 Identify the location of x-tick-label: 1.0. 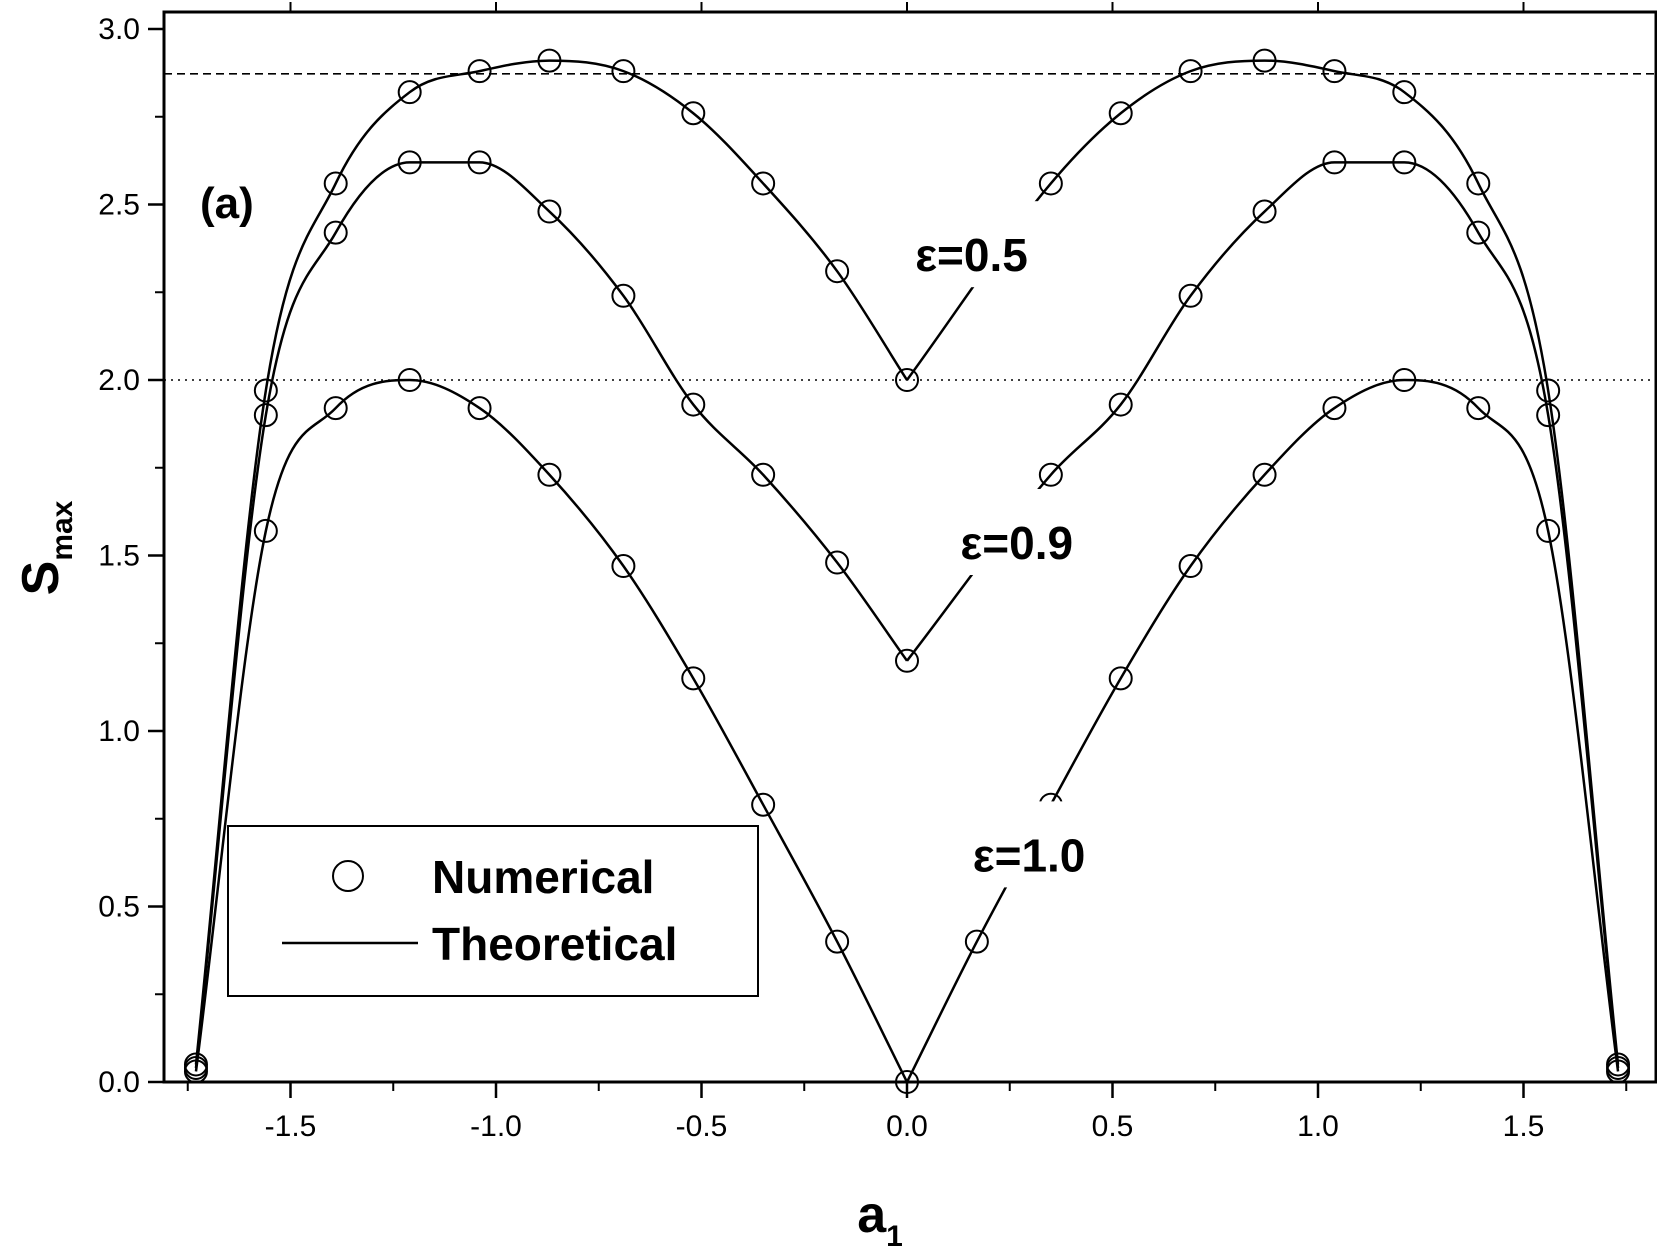
(1318, 1126).